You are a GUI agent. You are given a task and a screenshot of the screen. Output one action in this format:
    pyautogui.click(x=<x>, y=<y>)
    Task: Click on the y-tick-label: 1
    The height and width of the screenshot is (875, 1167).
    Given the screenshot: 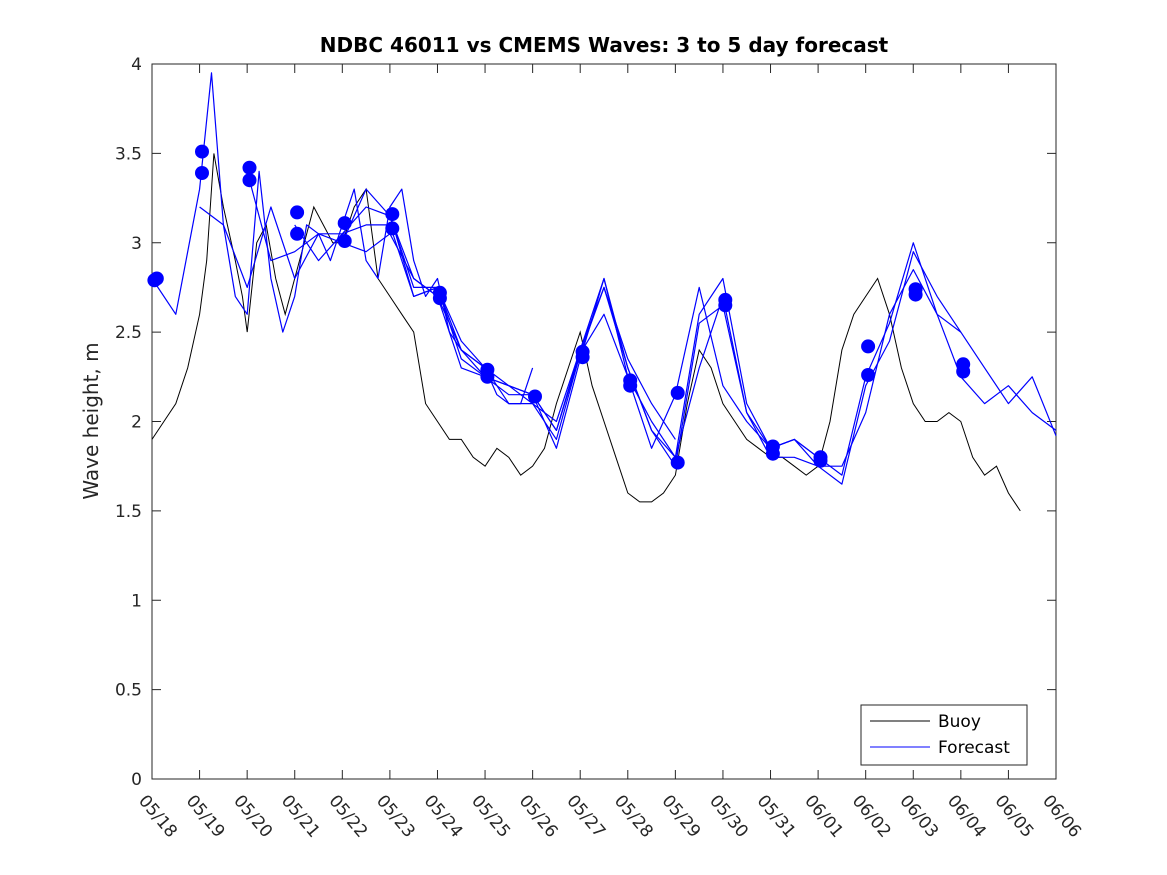 What is the action you would take?
    pyautogui.click(x=136, y=601)
    